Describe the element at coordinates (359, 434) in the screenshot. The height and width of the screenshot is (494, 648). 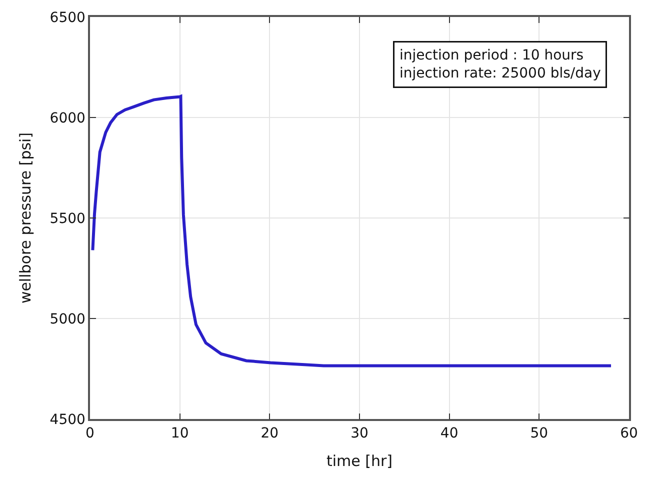
I see `x-tick-label: 30` at that location.